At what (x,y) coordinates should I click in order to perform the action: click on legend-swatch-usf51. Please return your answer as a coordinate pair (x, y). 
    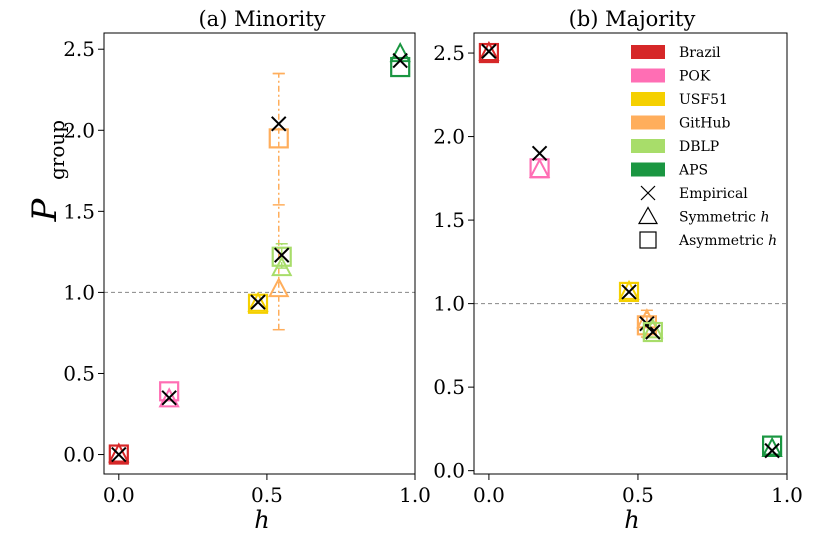
    Looking at the image, I should click on (648, 99).